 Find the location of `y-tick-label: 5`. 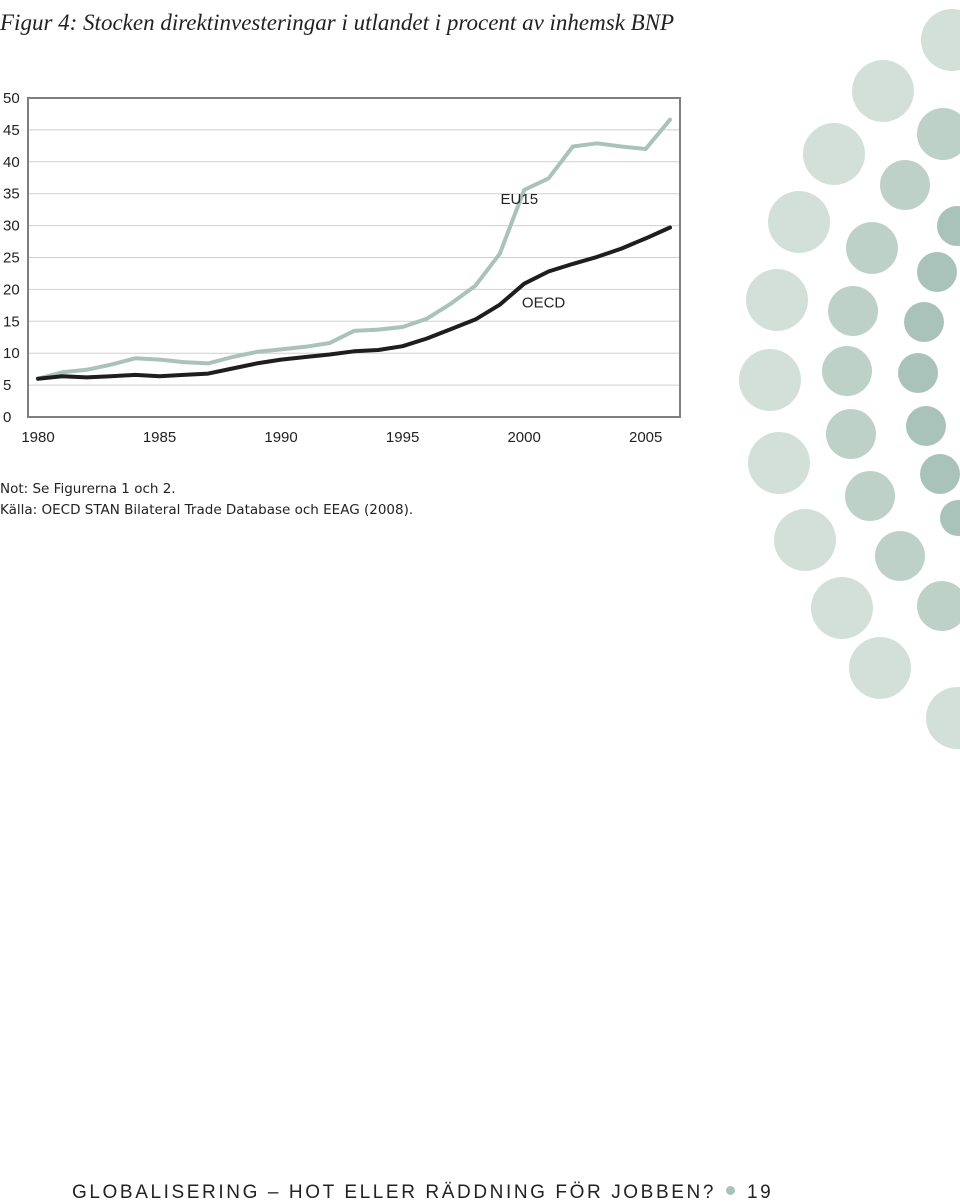

y-tick-label: 5 is located at coordinates (7, 385).